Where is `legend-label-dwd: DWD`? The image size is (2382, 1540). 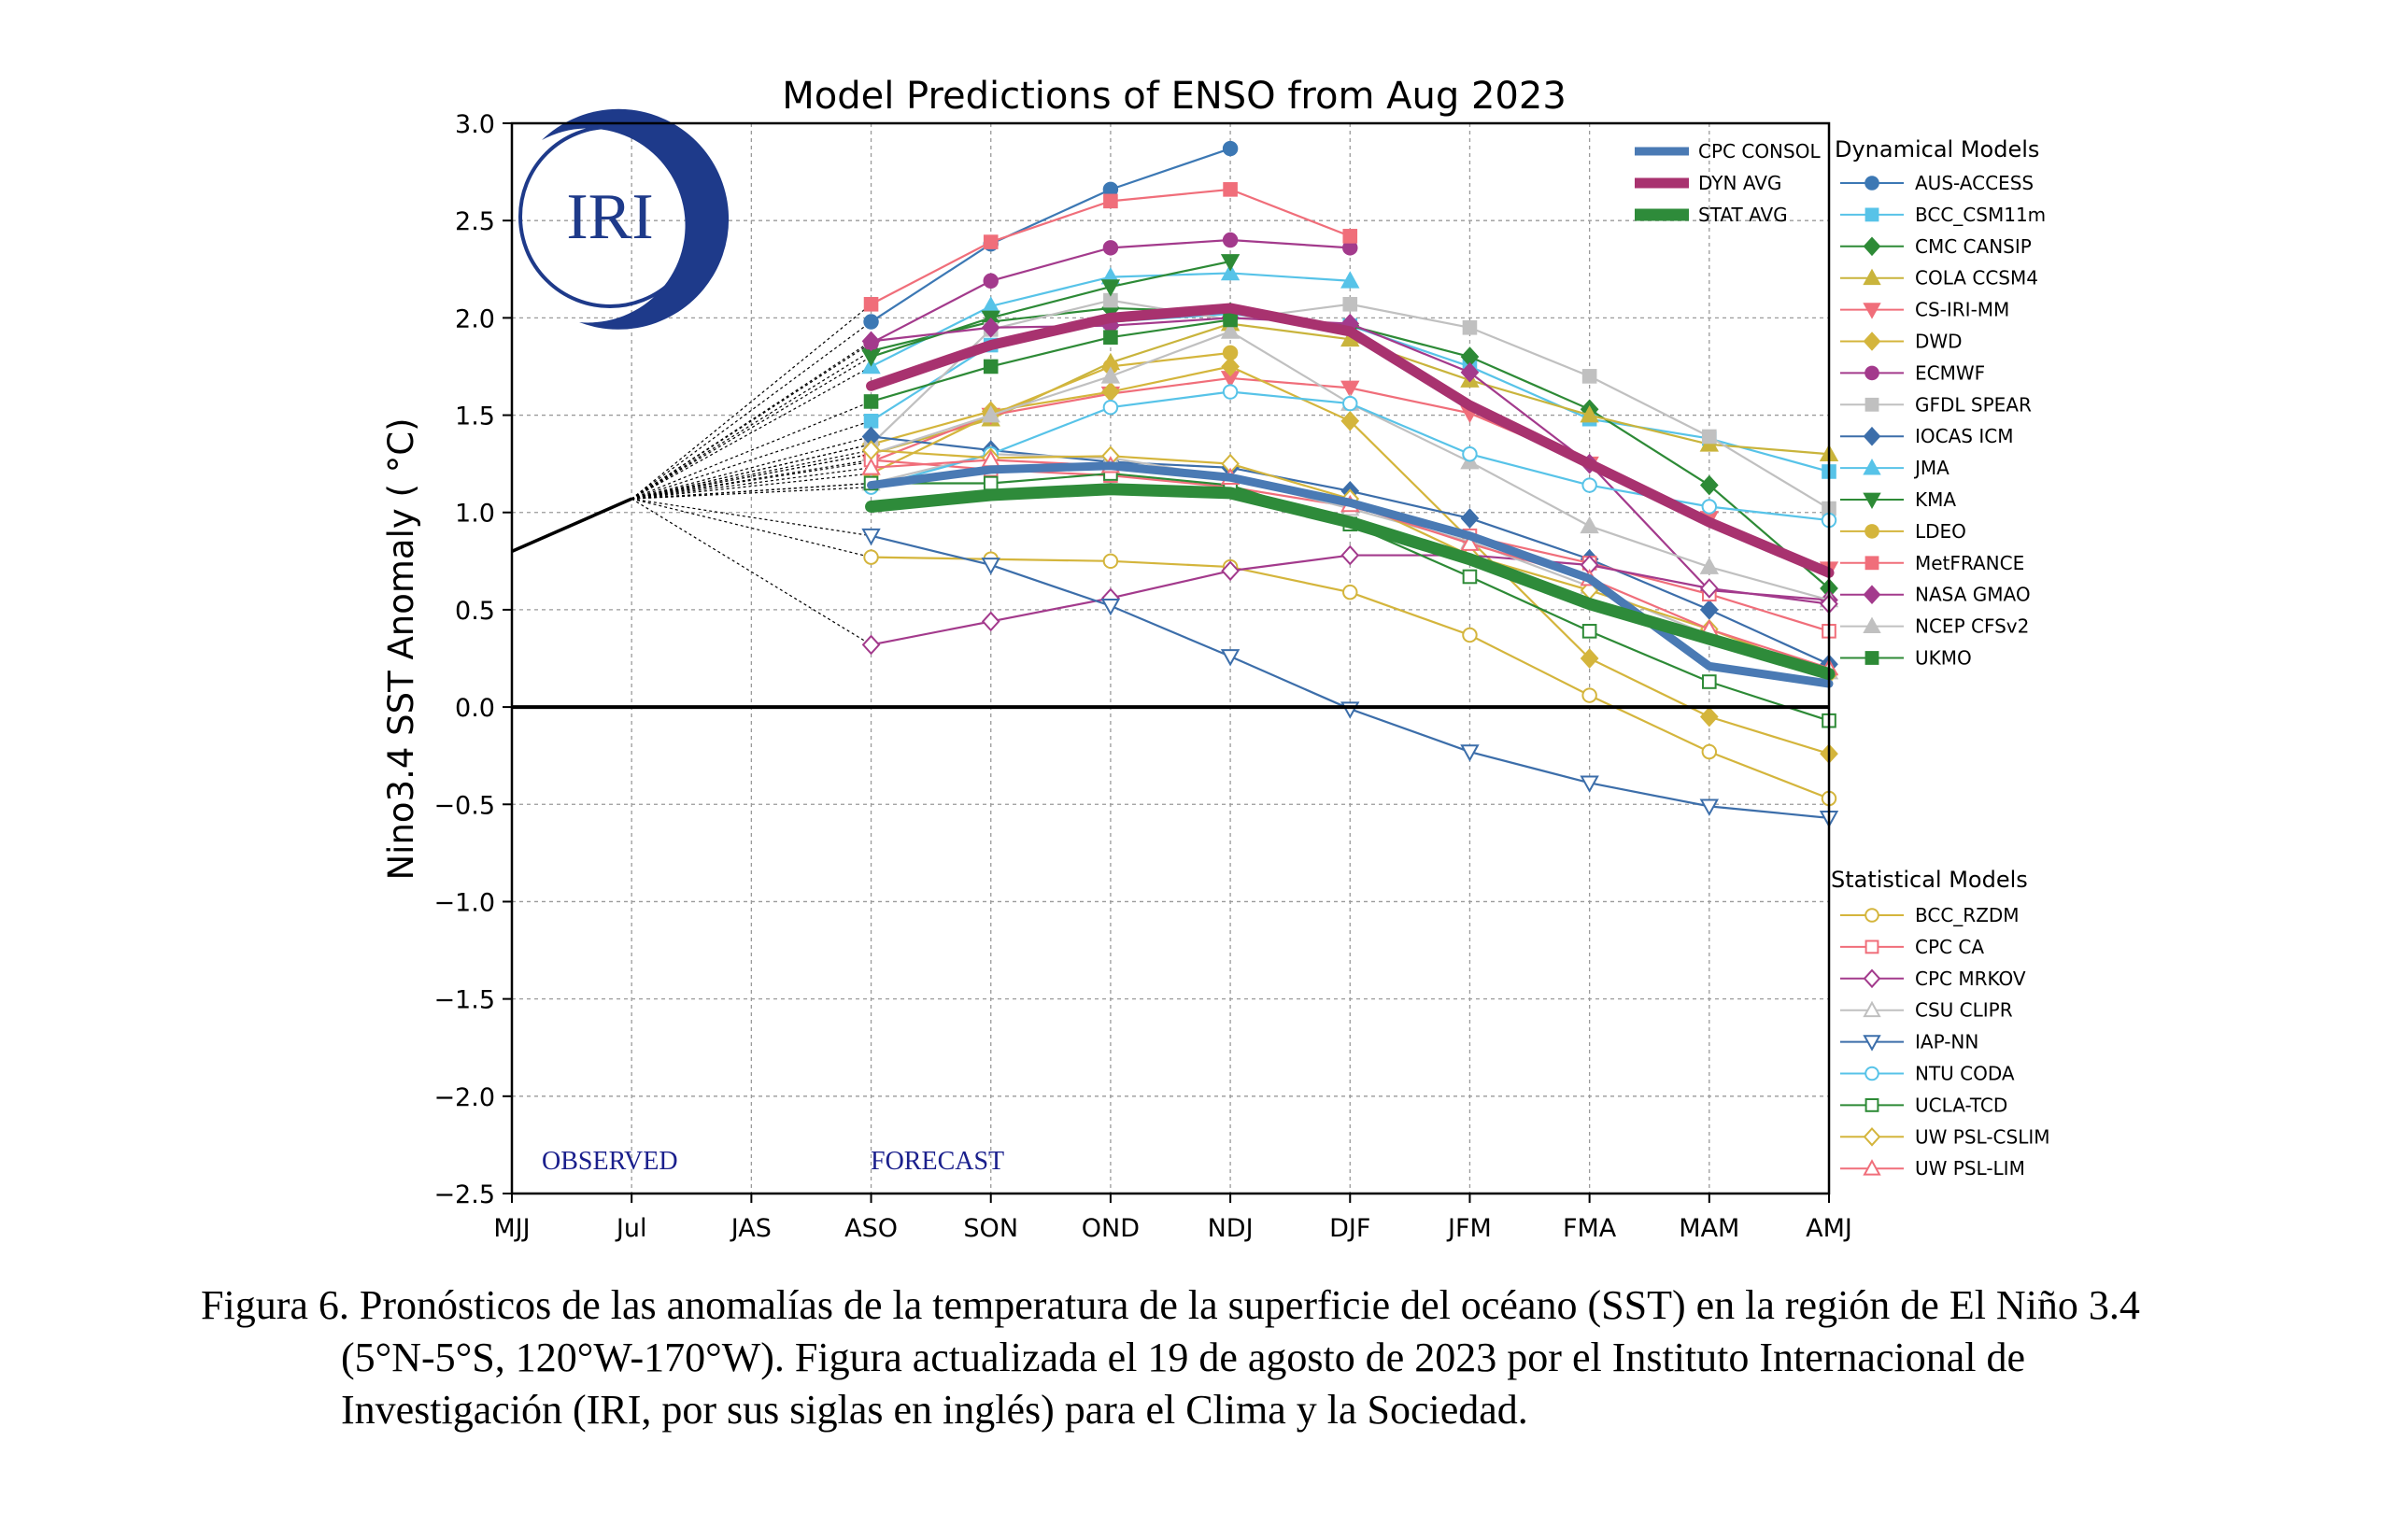
legend-label-dwd: DWD is located at coordinates (1939, 342).